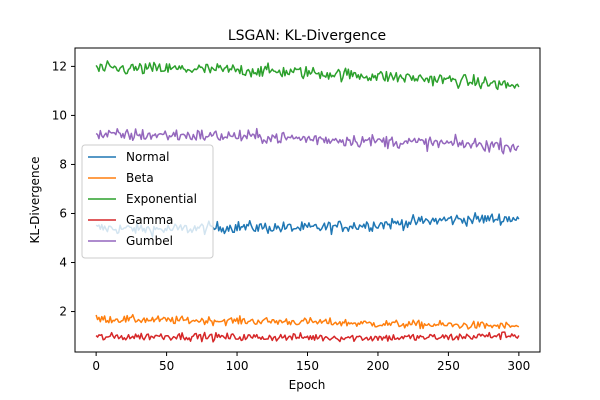 This screenshot has width=600, height=400. What do you see at coordinates (307, 366) in the screenshot?
I see `x-tick-label: 150` at bounding box center [307, 366].